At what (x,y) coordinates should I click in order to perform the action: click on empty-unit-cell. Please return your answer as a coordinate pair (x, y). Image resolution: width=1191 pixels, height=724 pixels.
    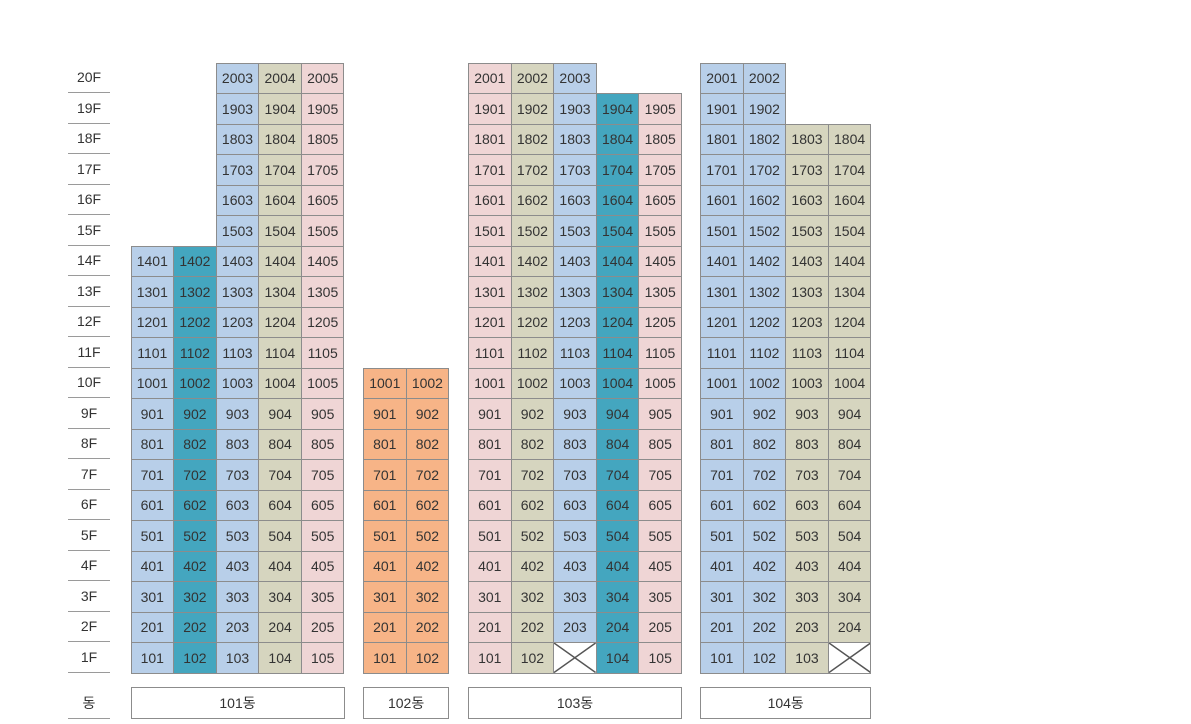
    Looking at the image, I should click on (575, 658).